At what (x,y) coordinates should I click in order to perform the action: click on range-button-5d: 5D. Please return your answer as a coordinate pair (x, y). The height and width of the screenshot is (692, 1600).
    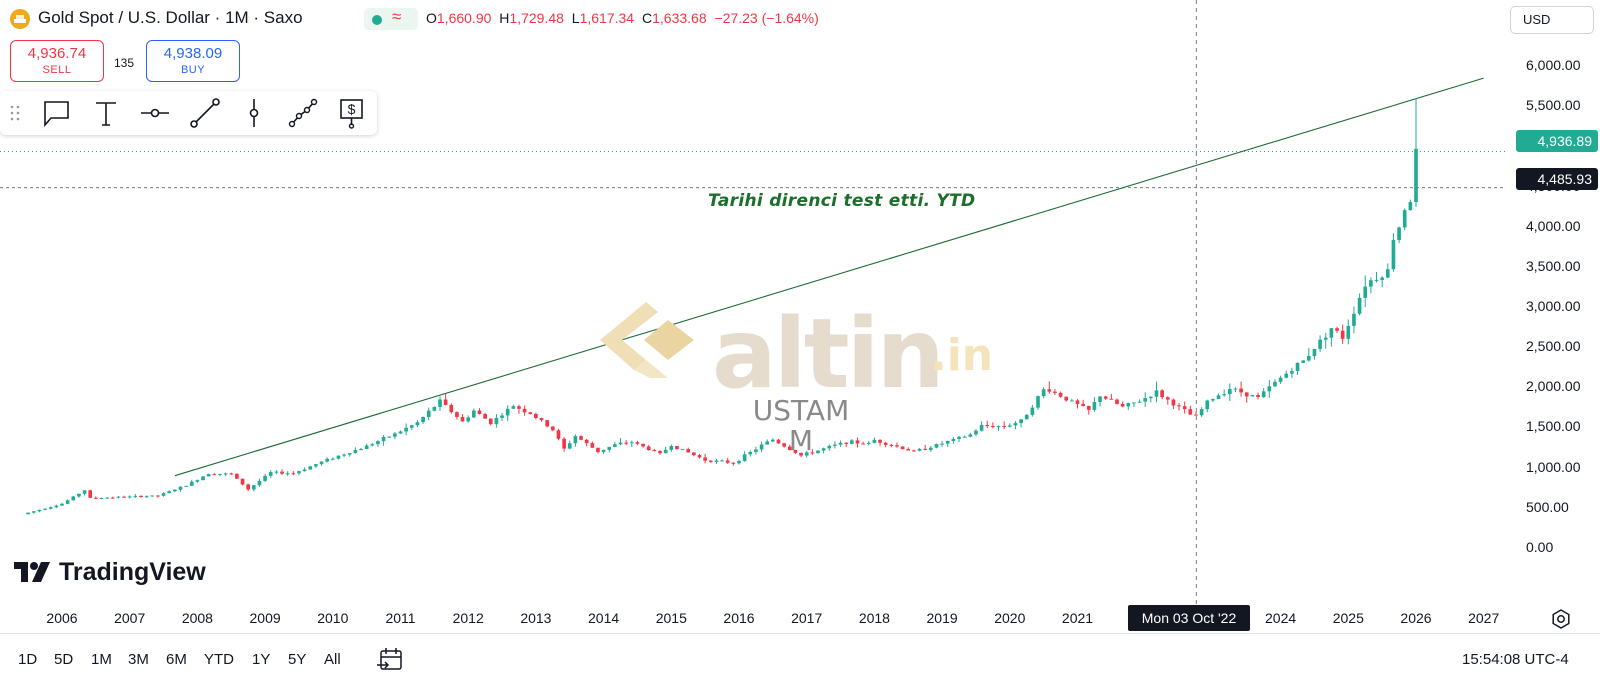
    Looking at the image, I should click on (64, 659).